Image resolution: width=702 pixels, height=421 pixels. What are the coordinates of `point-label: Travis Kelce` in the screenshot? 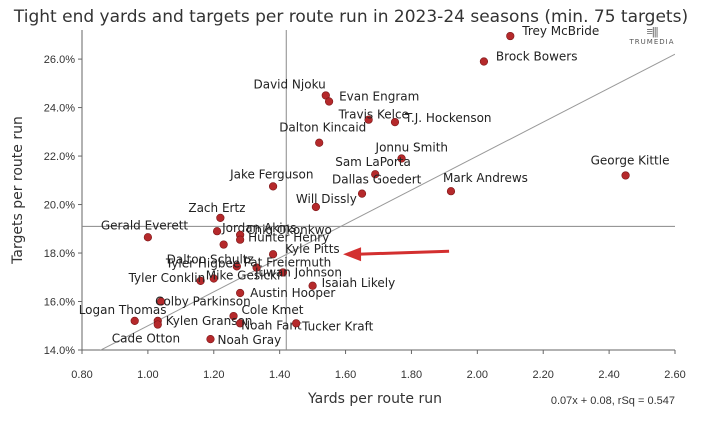 It's located at (373, 115).